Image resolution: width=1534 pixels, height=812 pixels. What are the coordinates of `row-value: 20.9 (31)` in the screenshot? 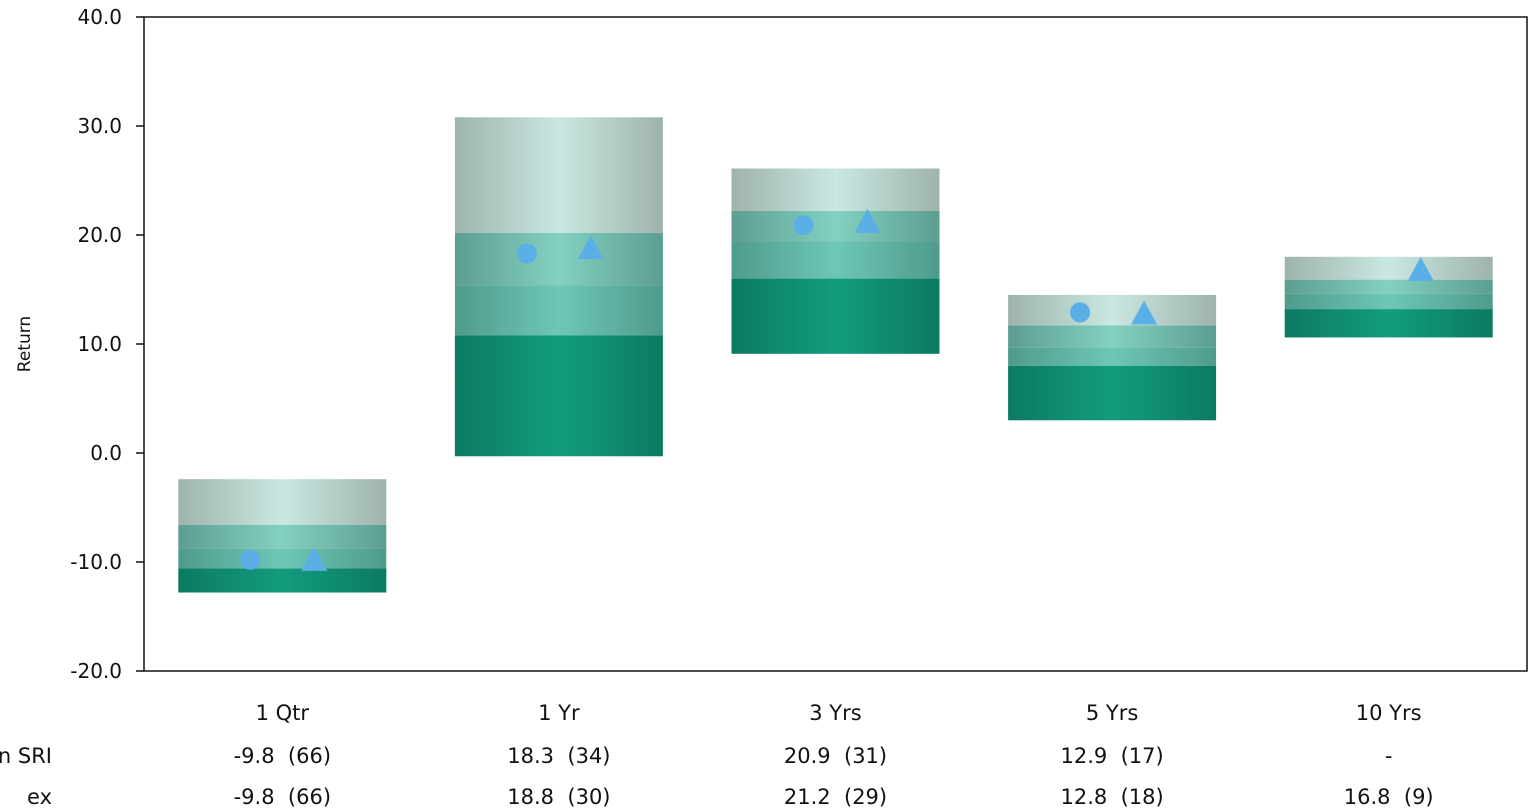 It's located at (835, 756).